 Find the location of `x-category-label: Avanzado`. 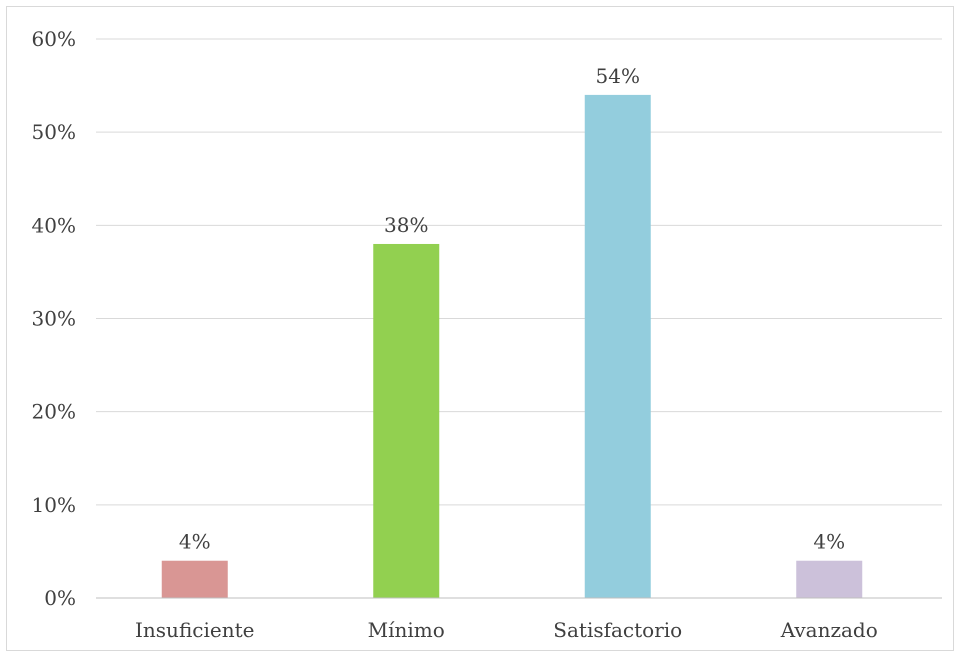

x-category-label: Avanzado is located at coordinates (829, 630).